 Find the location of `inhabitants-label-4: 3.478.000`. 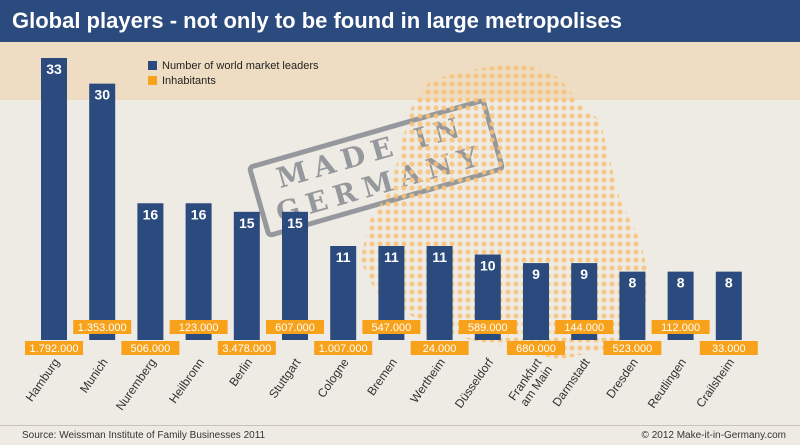

inhabitants-label-4: 3.478.000 is located at coordinates (246, 349).